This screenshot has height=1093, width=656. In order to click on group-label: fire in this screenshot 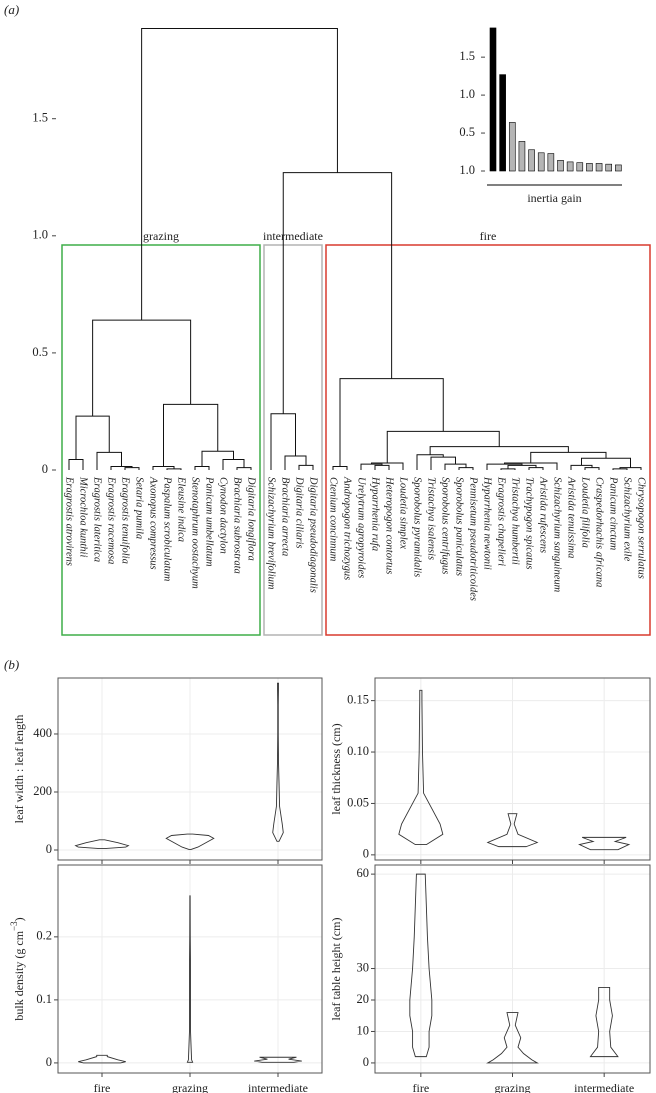, I will do `click(488, 236)`.